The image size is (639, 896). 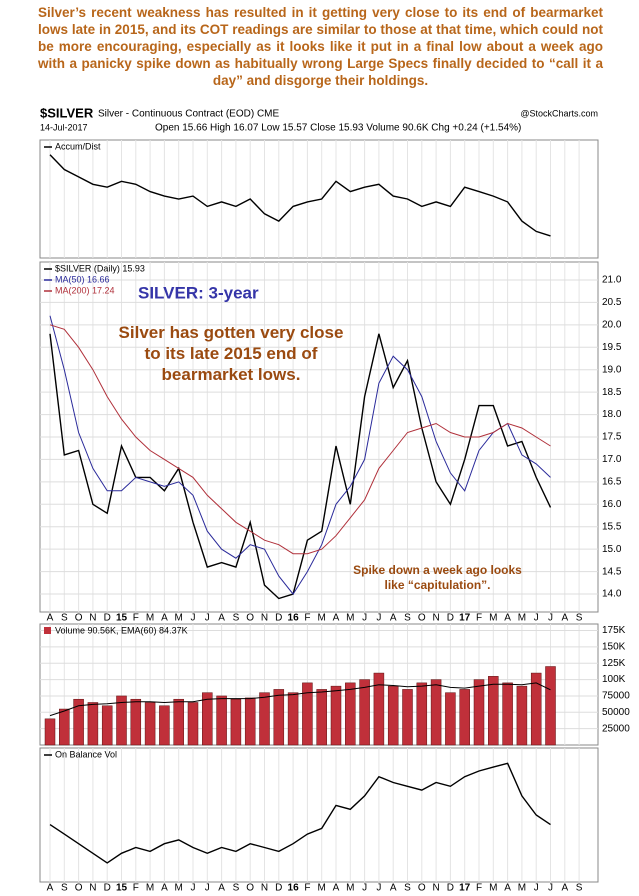 I want to click on x-tick-label: 15, so click(x=122, y=888).